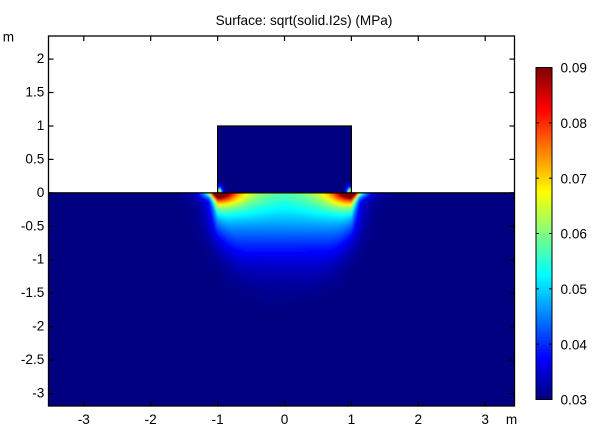 The image size is (607, 428). I want to click on svg-text: 0.06, so click(574, 234).